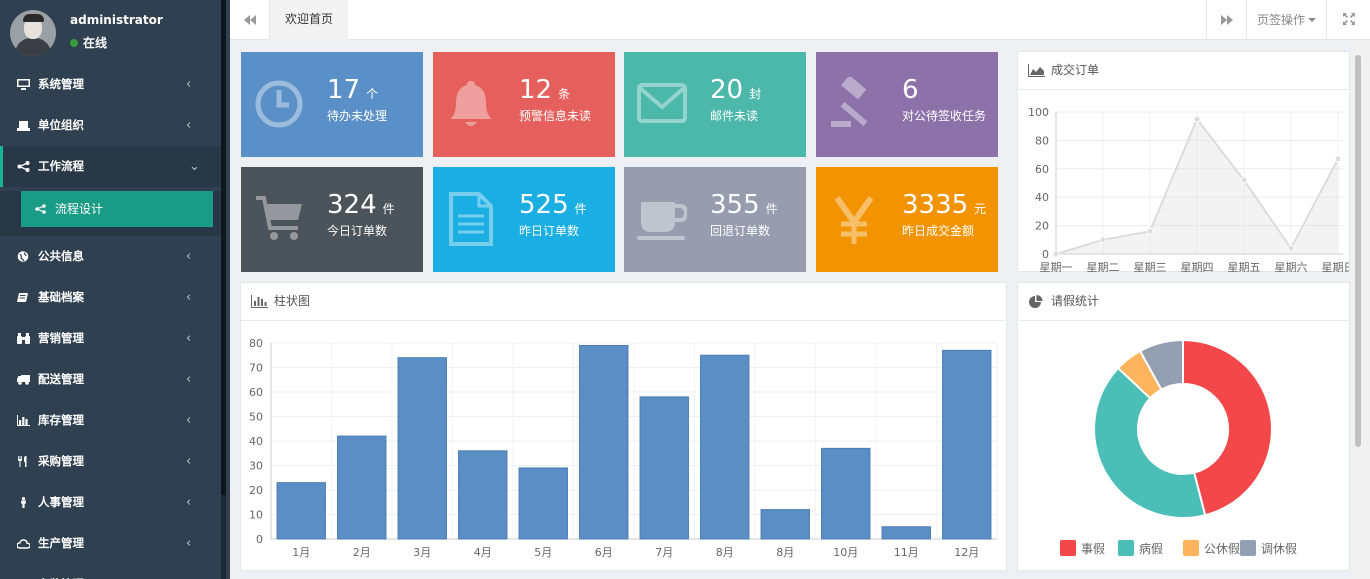 This screenshot has width=1370, height=579. Describe the element at coordinates (544, 92) in the screenshot. I see `stat-tile-value: 12 条` at that location.